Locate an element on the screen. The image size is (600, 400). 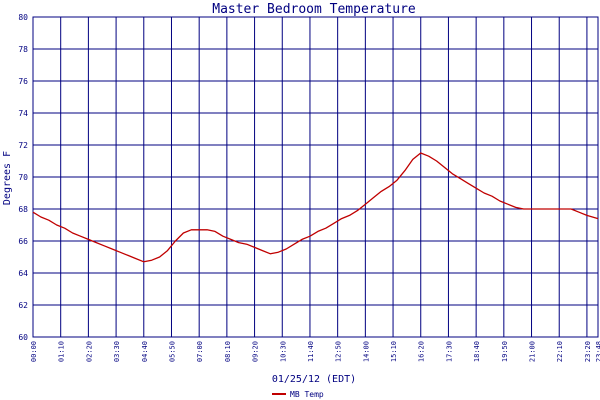
x-tick-label: 15:10 is located at coordinates (394, 351).